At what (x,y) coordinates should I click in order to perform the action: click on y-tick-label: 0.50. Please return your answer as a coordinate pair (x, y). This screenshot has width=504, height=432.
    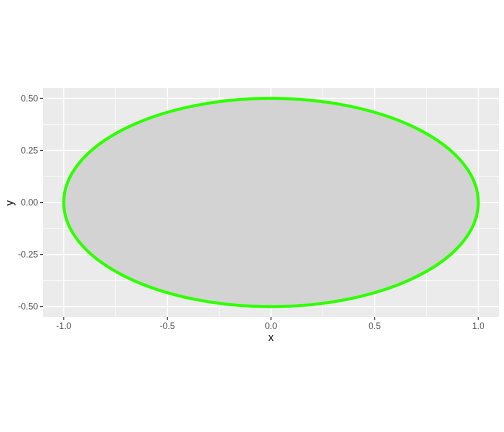
    Looking at the image, I should click on (29, 98).